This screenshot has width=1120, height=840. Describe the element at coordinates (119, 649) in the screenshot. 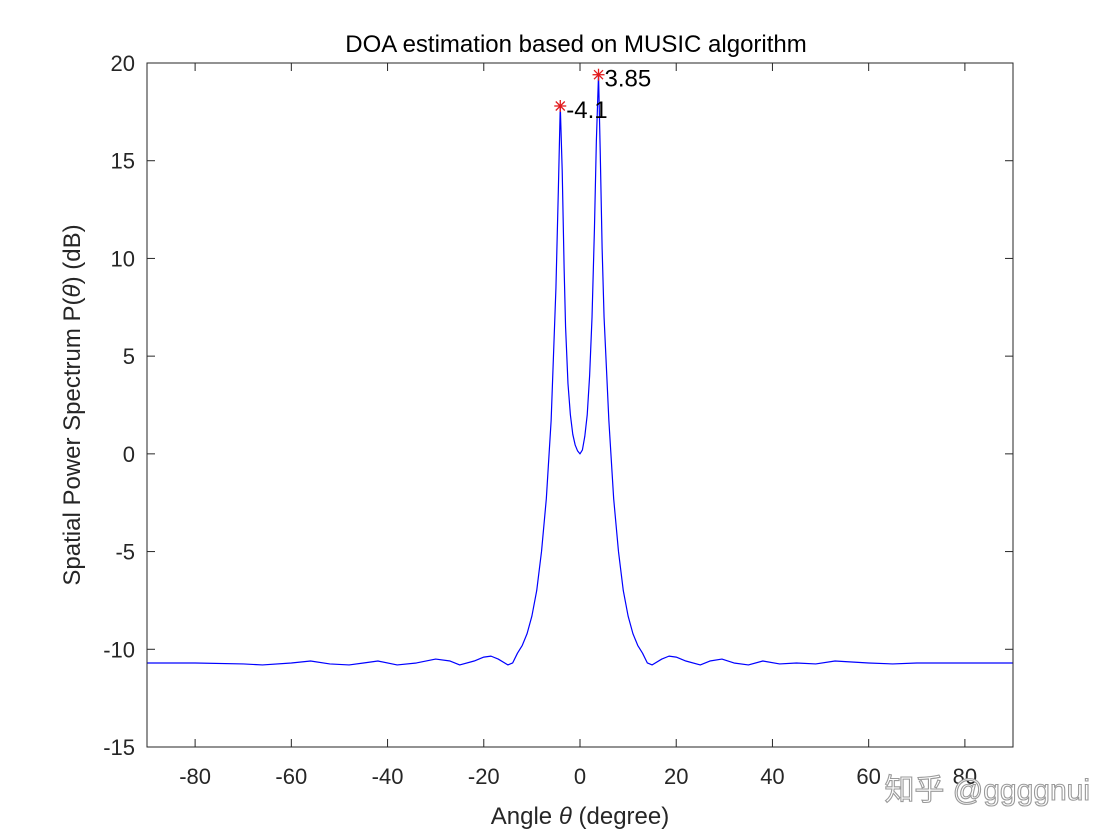

I see `y-tick-label: -10` at that location.